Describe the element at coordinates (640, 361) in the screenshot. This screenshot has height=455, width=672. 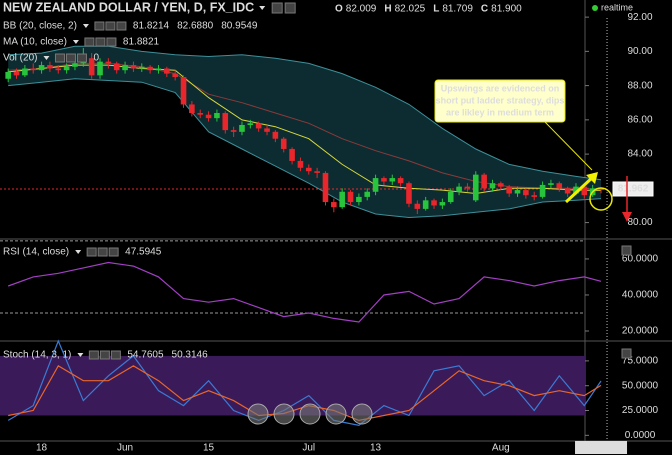
I see `y-tick-label: 75.0000` at that location.